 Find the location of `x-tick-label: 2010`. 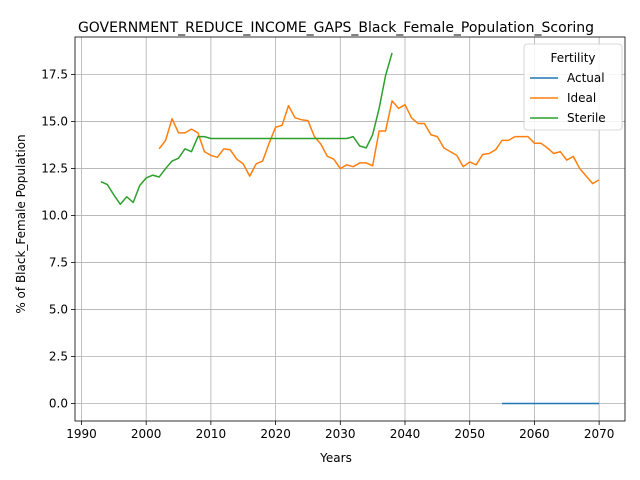

x-tick-label: 2010 is located at coordinates (211, 434).